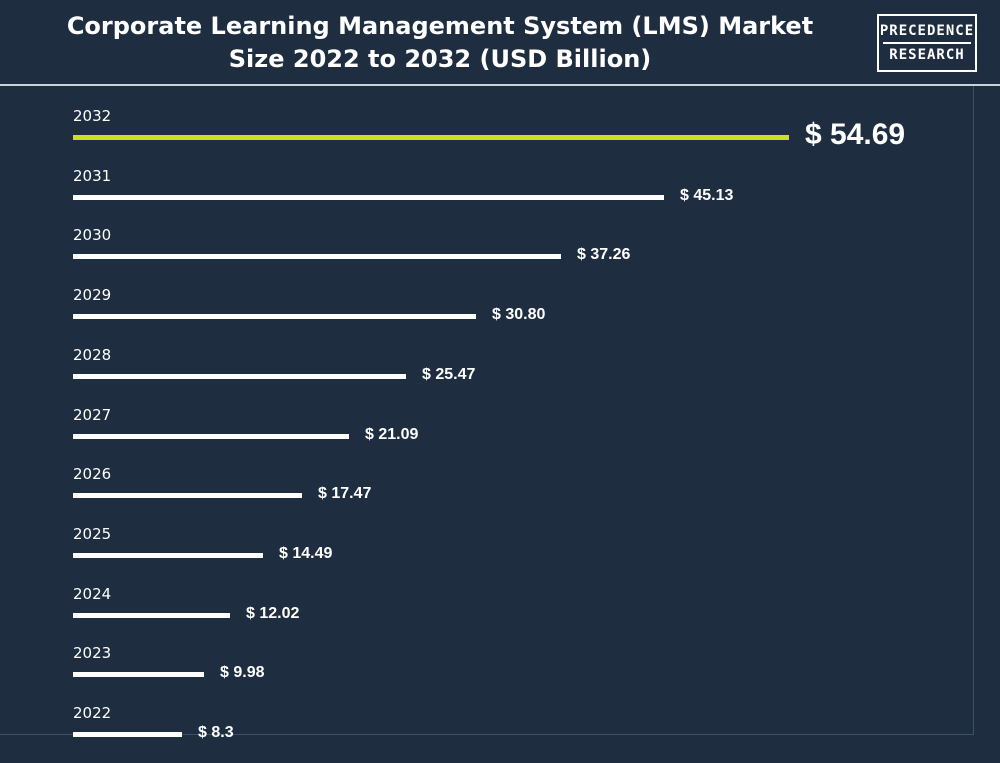 The image size is (1000, 763). Describe the element at coordinates (855, 134) in the screenshot. I see `value-label-2032: $ 54.69` at that location.